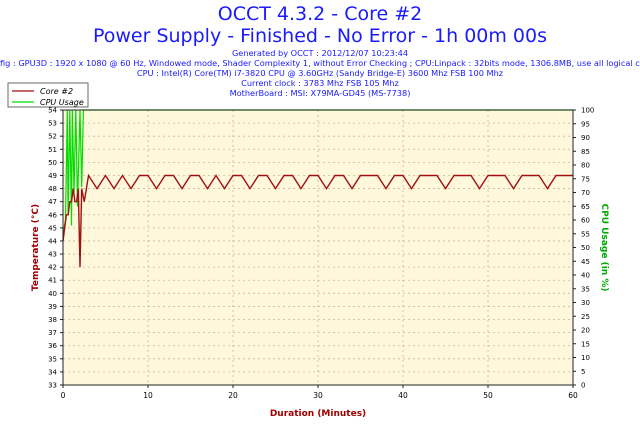  What do you see at coordinates (52, 386) in the screenshot?
I see `y-tick-label: 33` at bounding box center [52, 386].